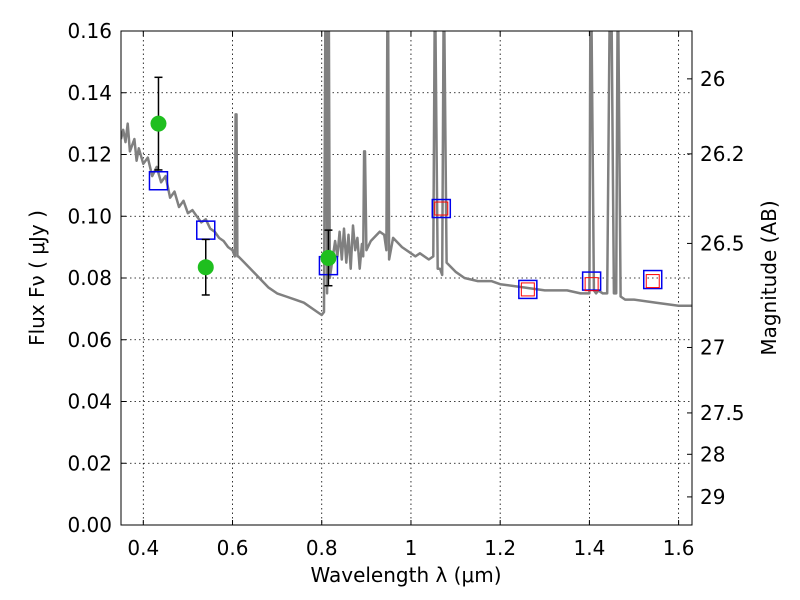  Describe the element at coordinates (722, 413) in the screenshot. I see `y2-tick-label: 27.5` at that location.